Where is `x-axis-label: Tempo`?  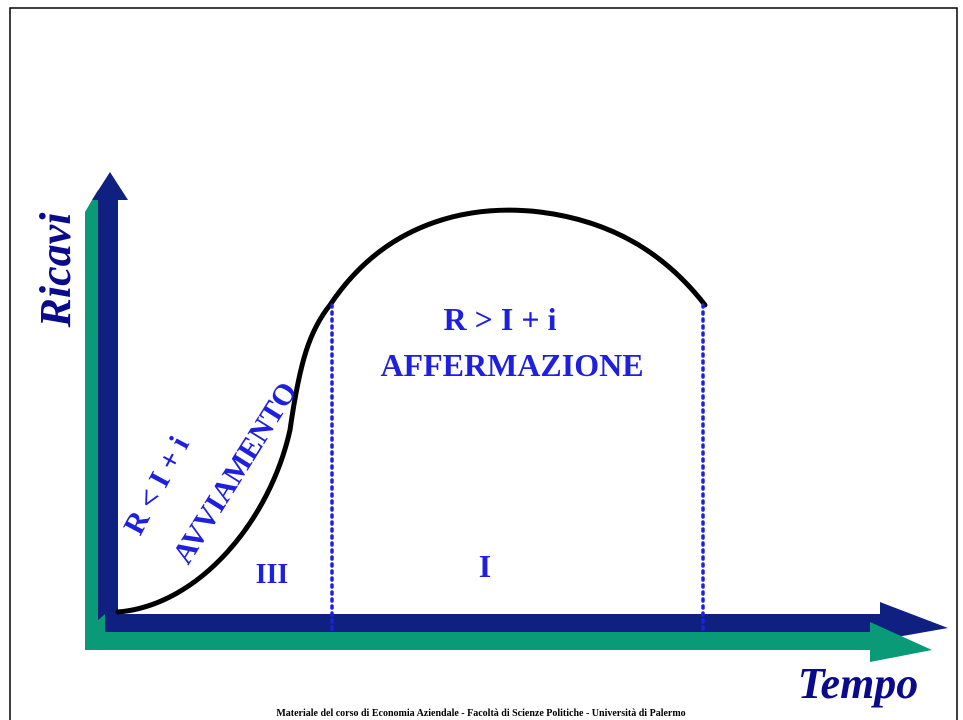 x-axis-label: Tempo is located at coordinates (858, 683).